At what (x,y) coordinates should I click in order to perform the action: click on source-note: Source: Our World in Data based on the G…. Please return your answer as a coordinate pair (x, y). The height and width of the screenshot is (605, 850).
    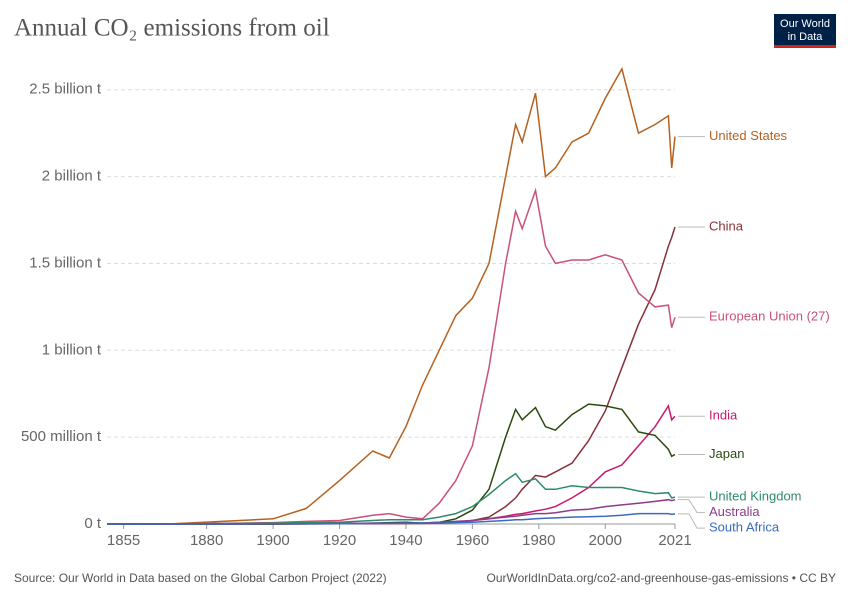
    Looking at the image, I should click on (200, 578).